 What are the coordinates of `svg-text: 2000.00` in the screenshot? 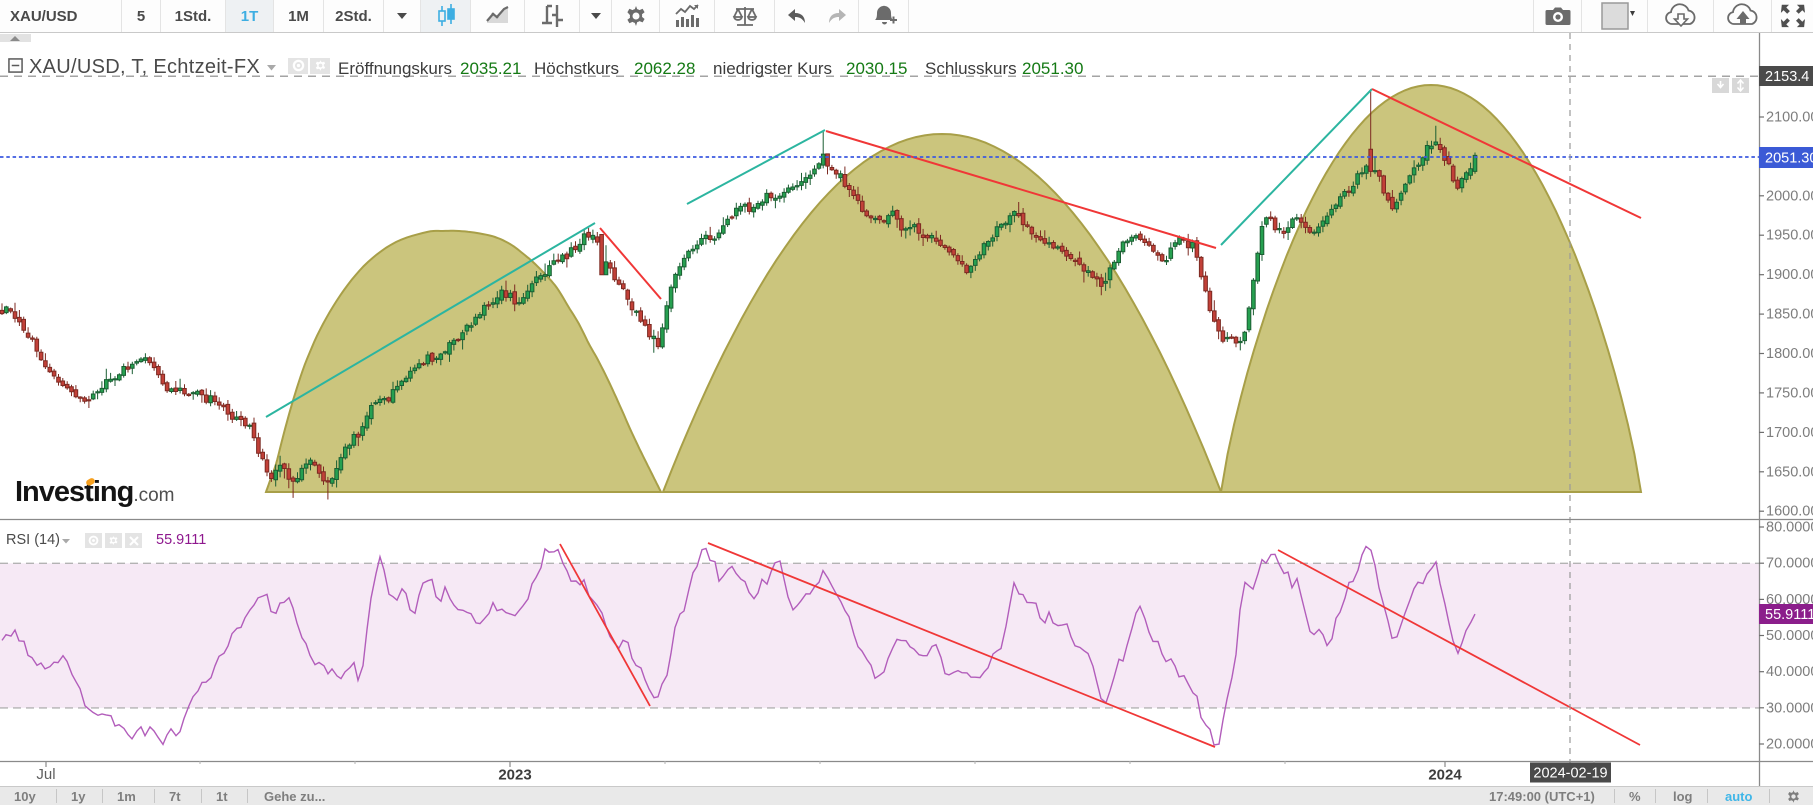 It's located at (1789, 196).